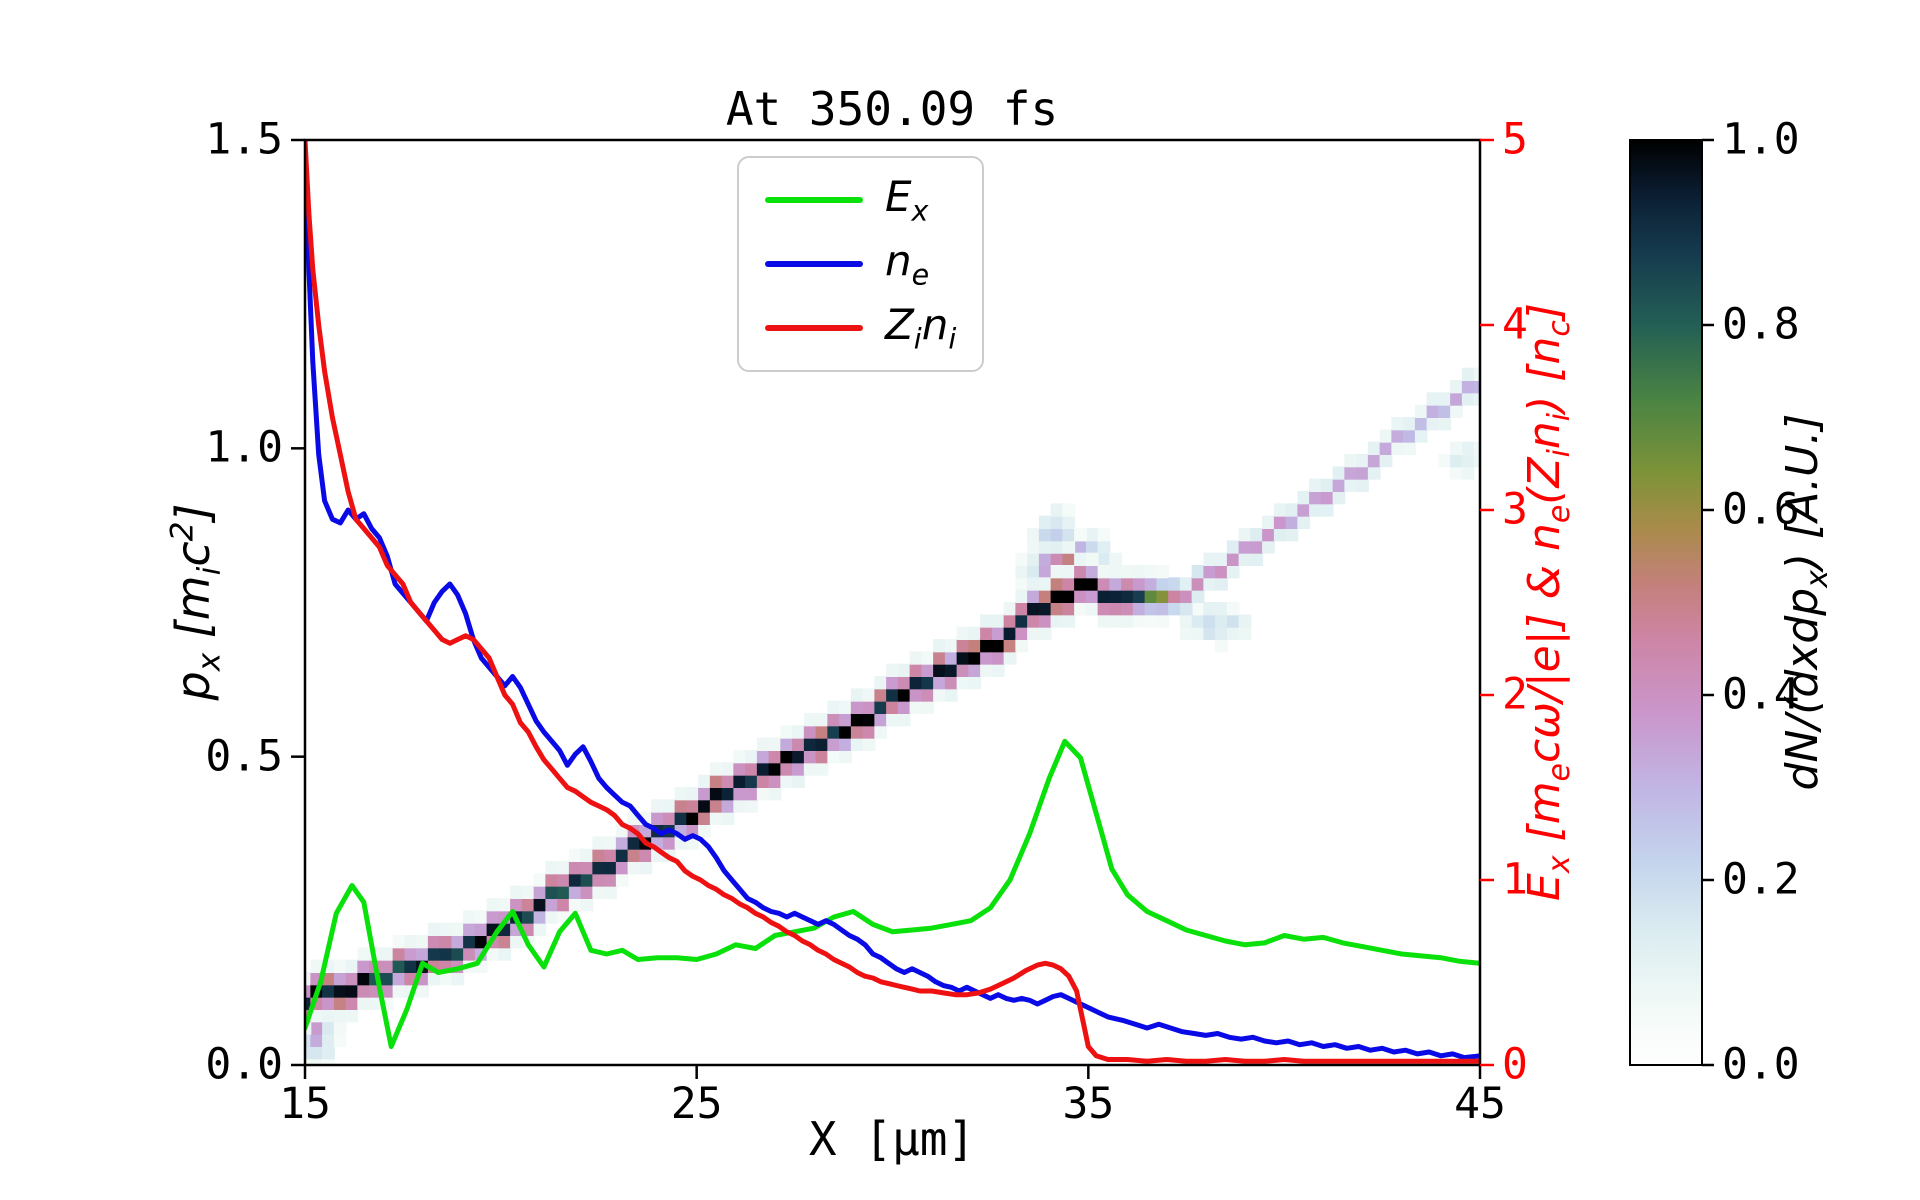 The height and width of the screenshot is (1200, 1920). What do you see at coordinates (1761, 324) in the screenshot?
I see `tick-label: 0.8` at bounding box center [1761, 324].